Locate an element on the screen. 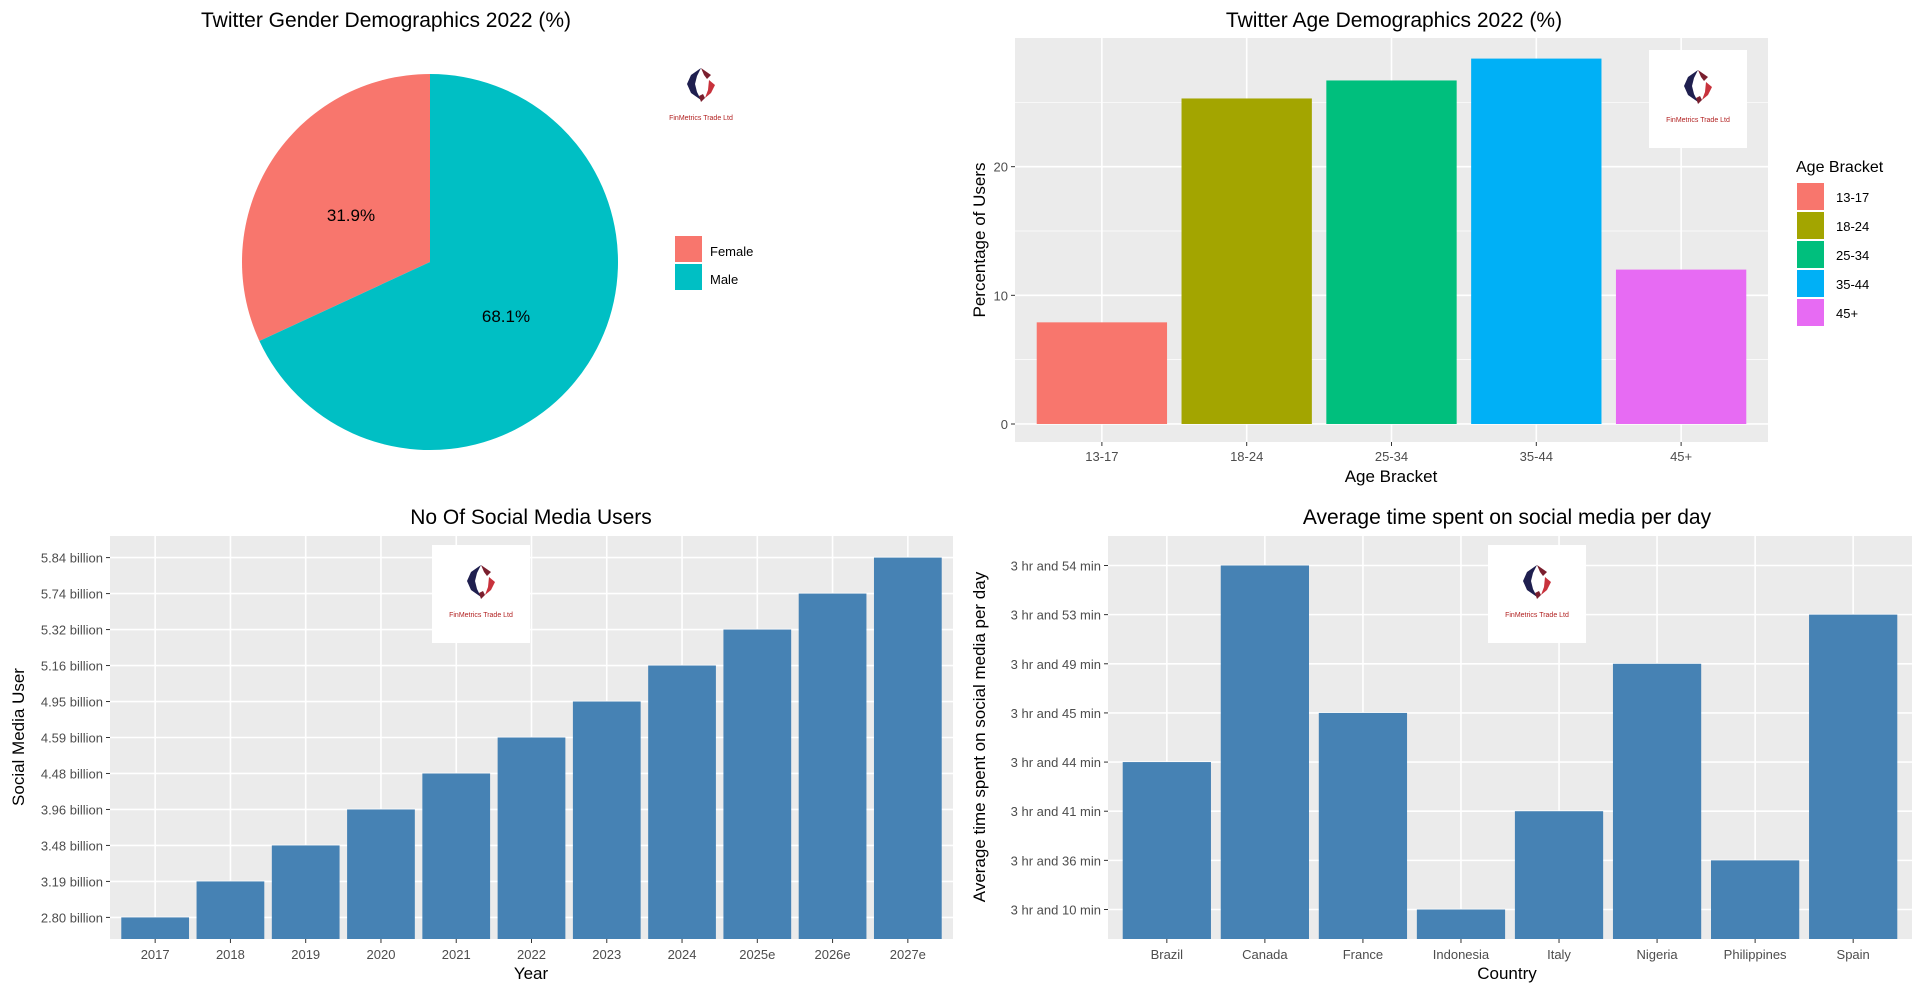 This screenshot has width=1920, height=992. age-legend-title: Age Bracket is located at coordinates (1840, 167).